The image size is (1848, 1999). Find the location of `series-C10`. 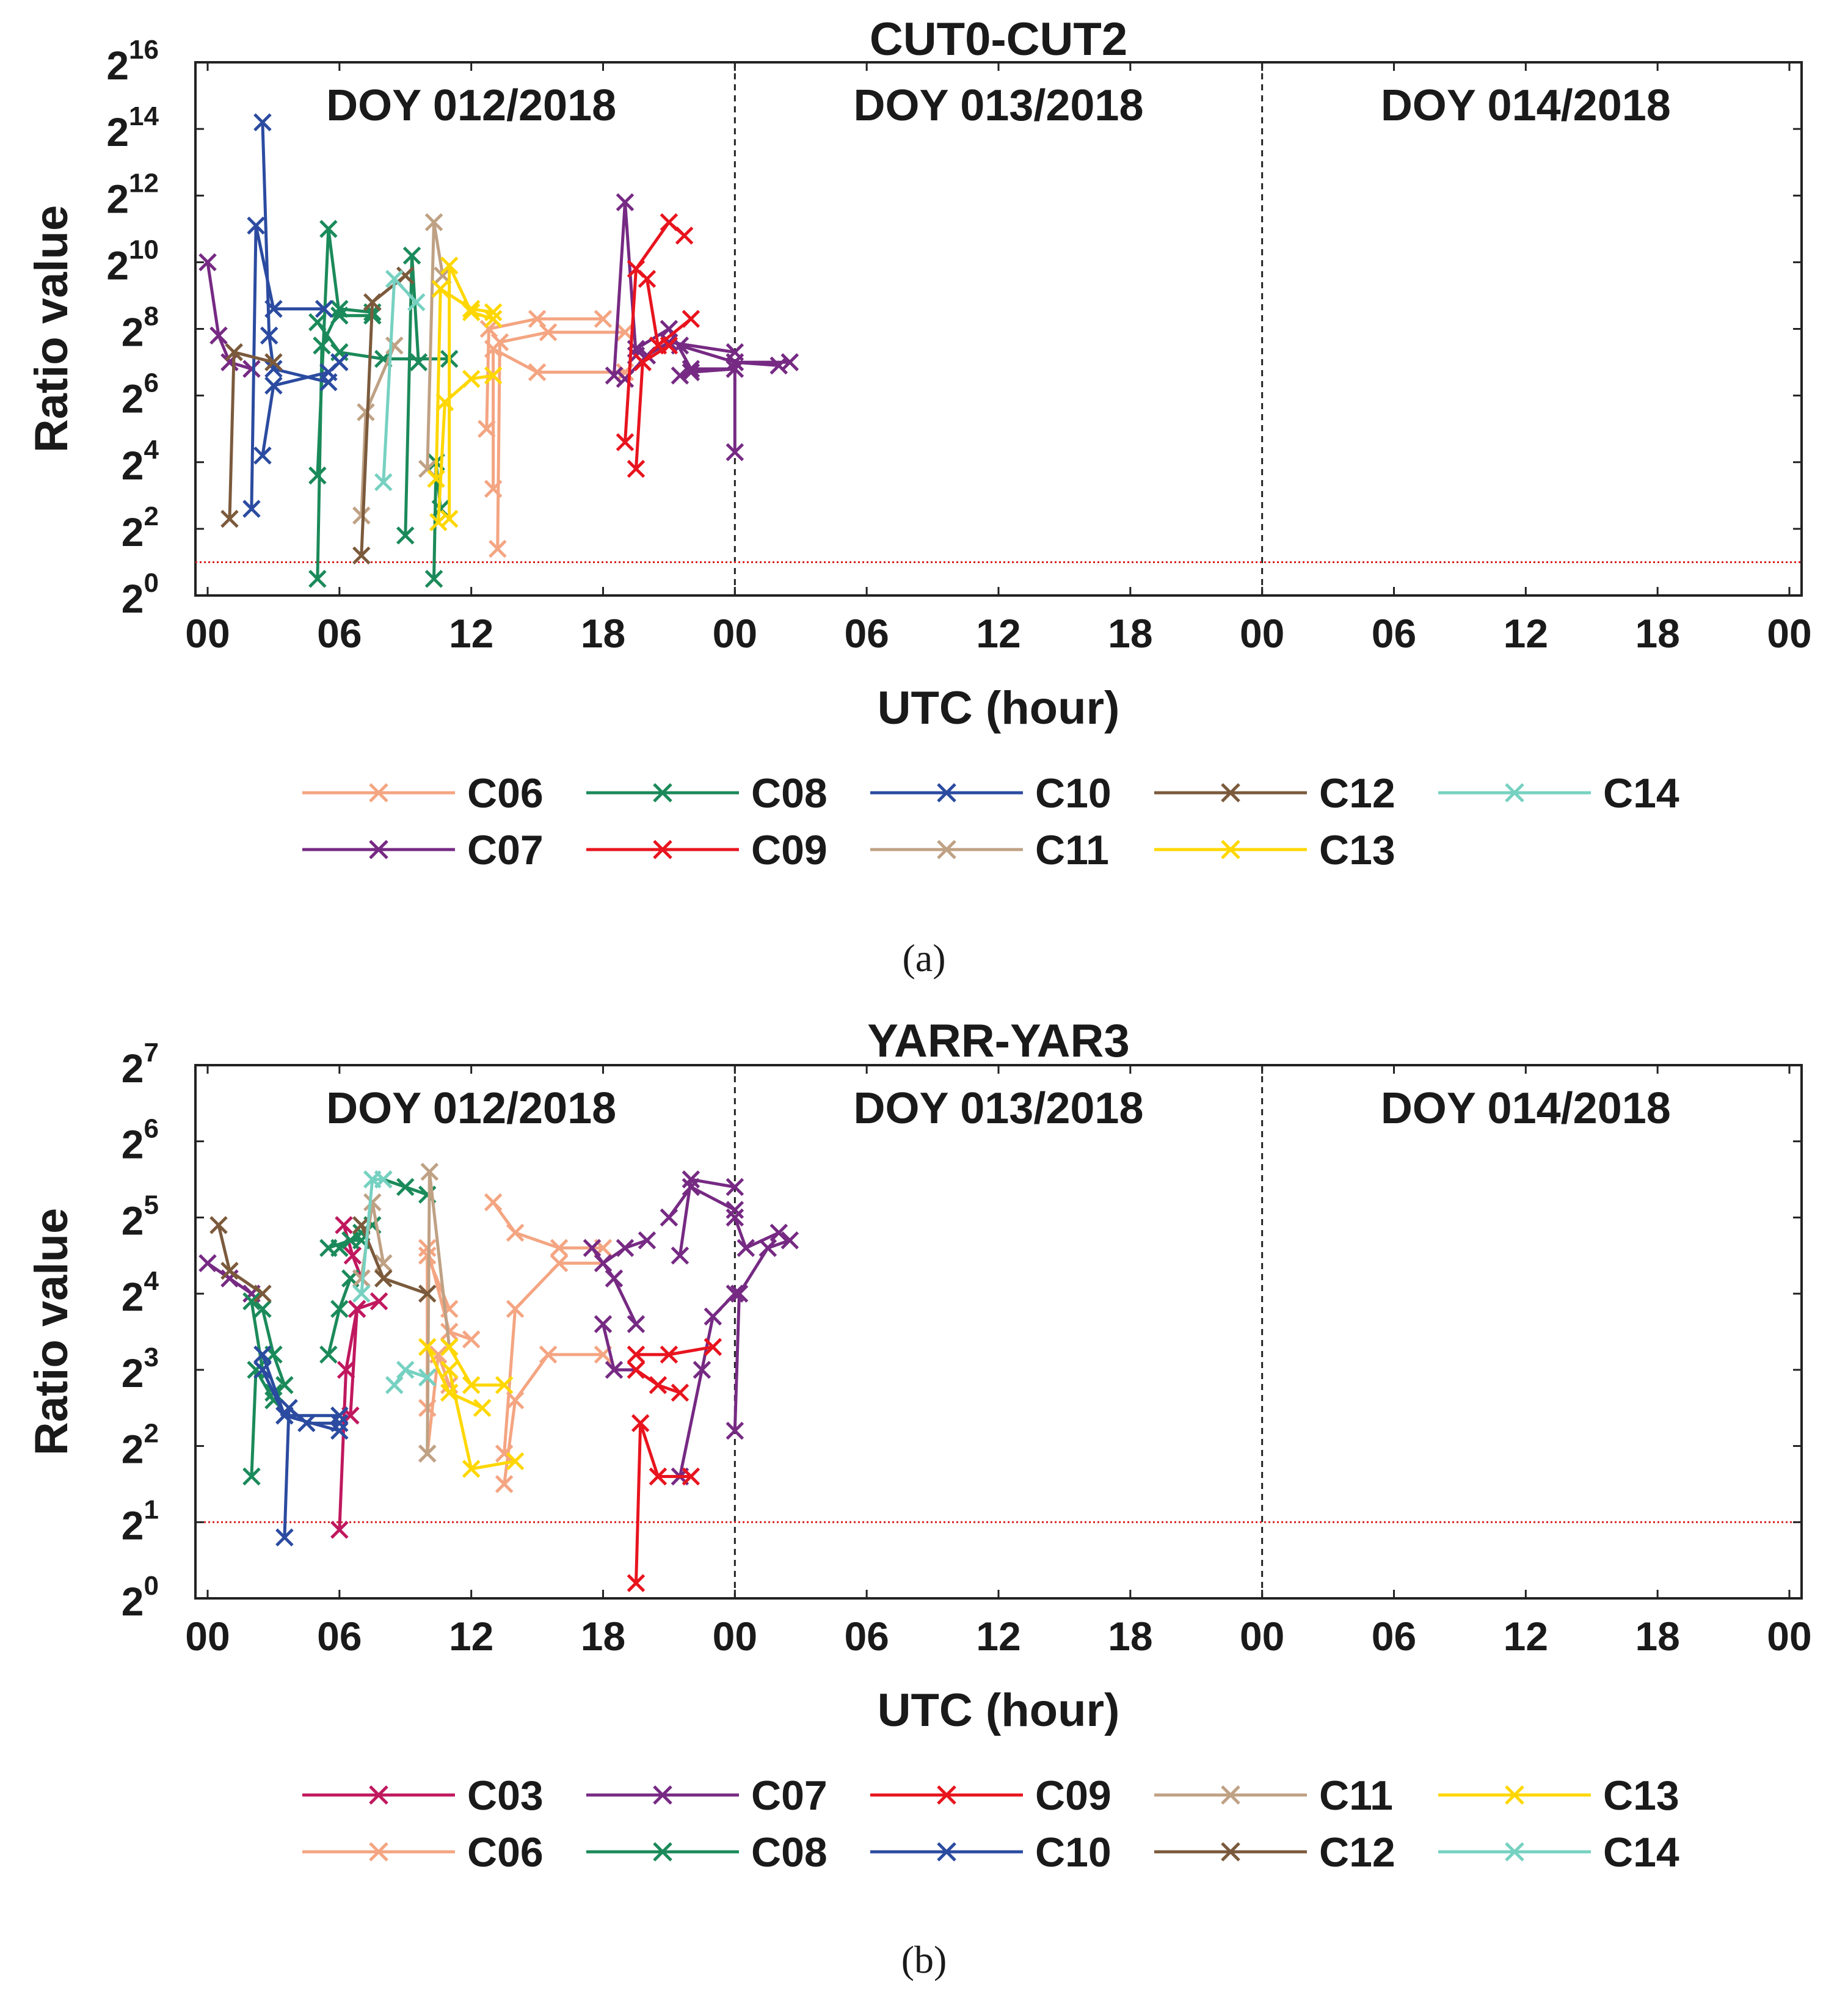

series-C10 is located at coordinates (287, 367).